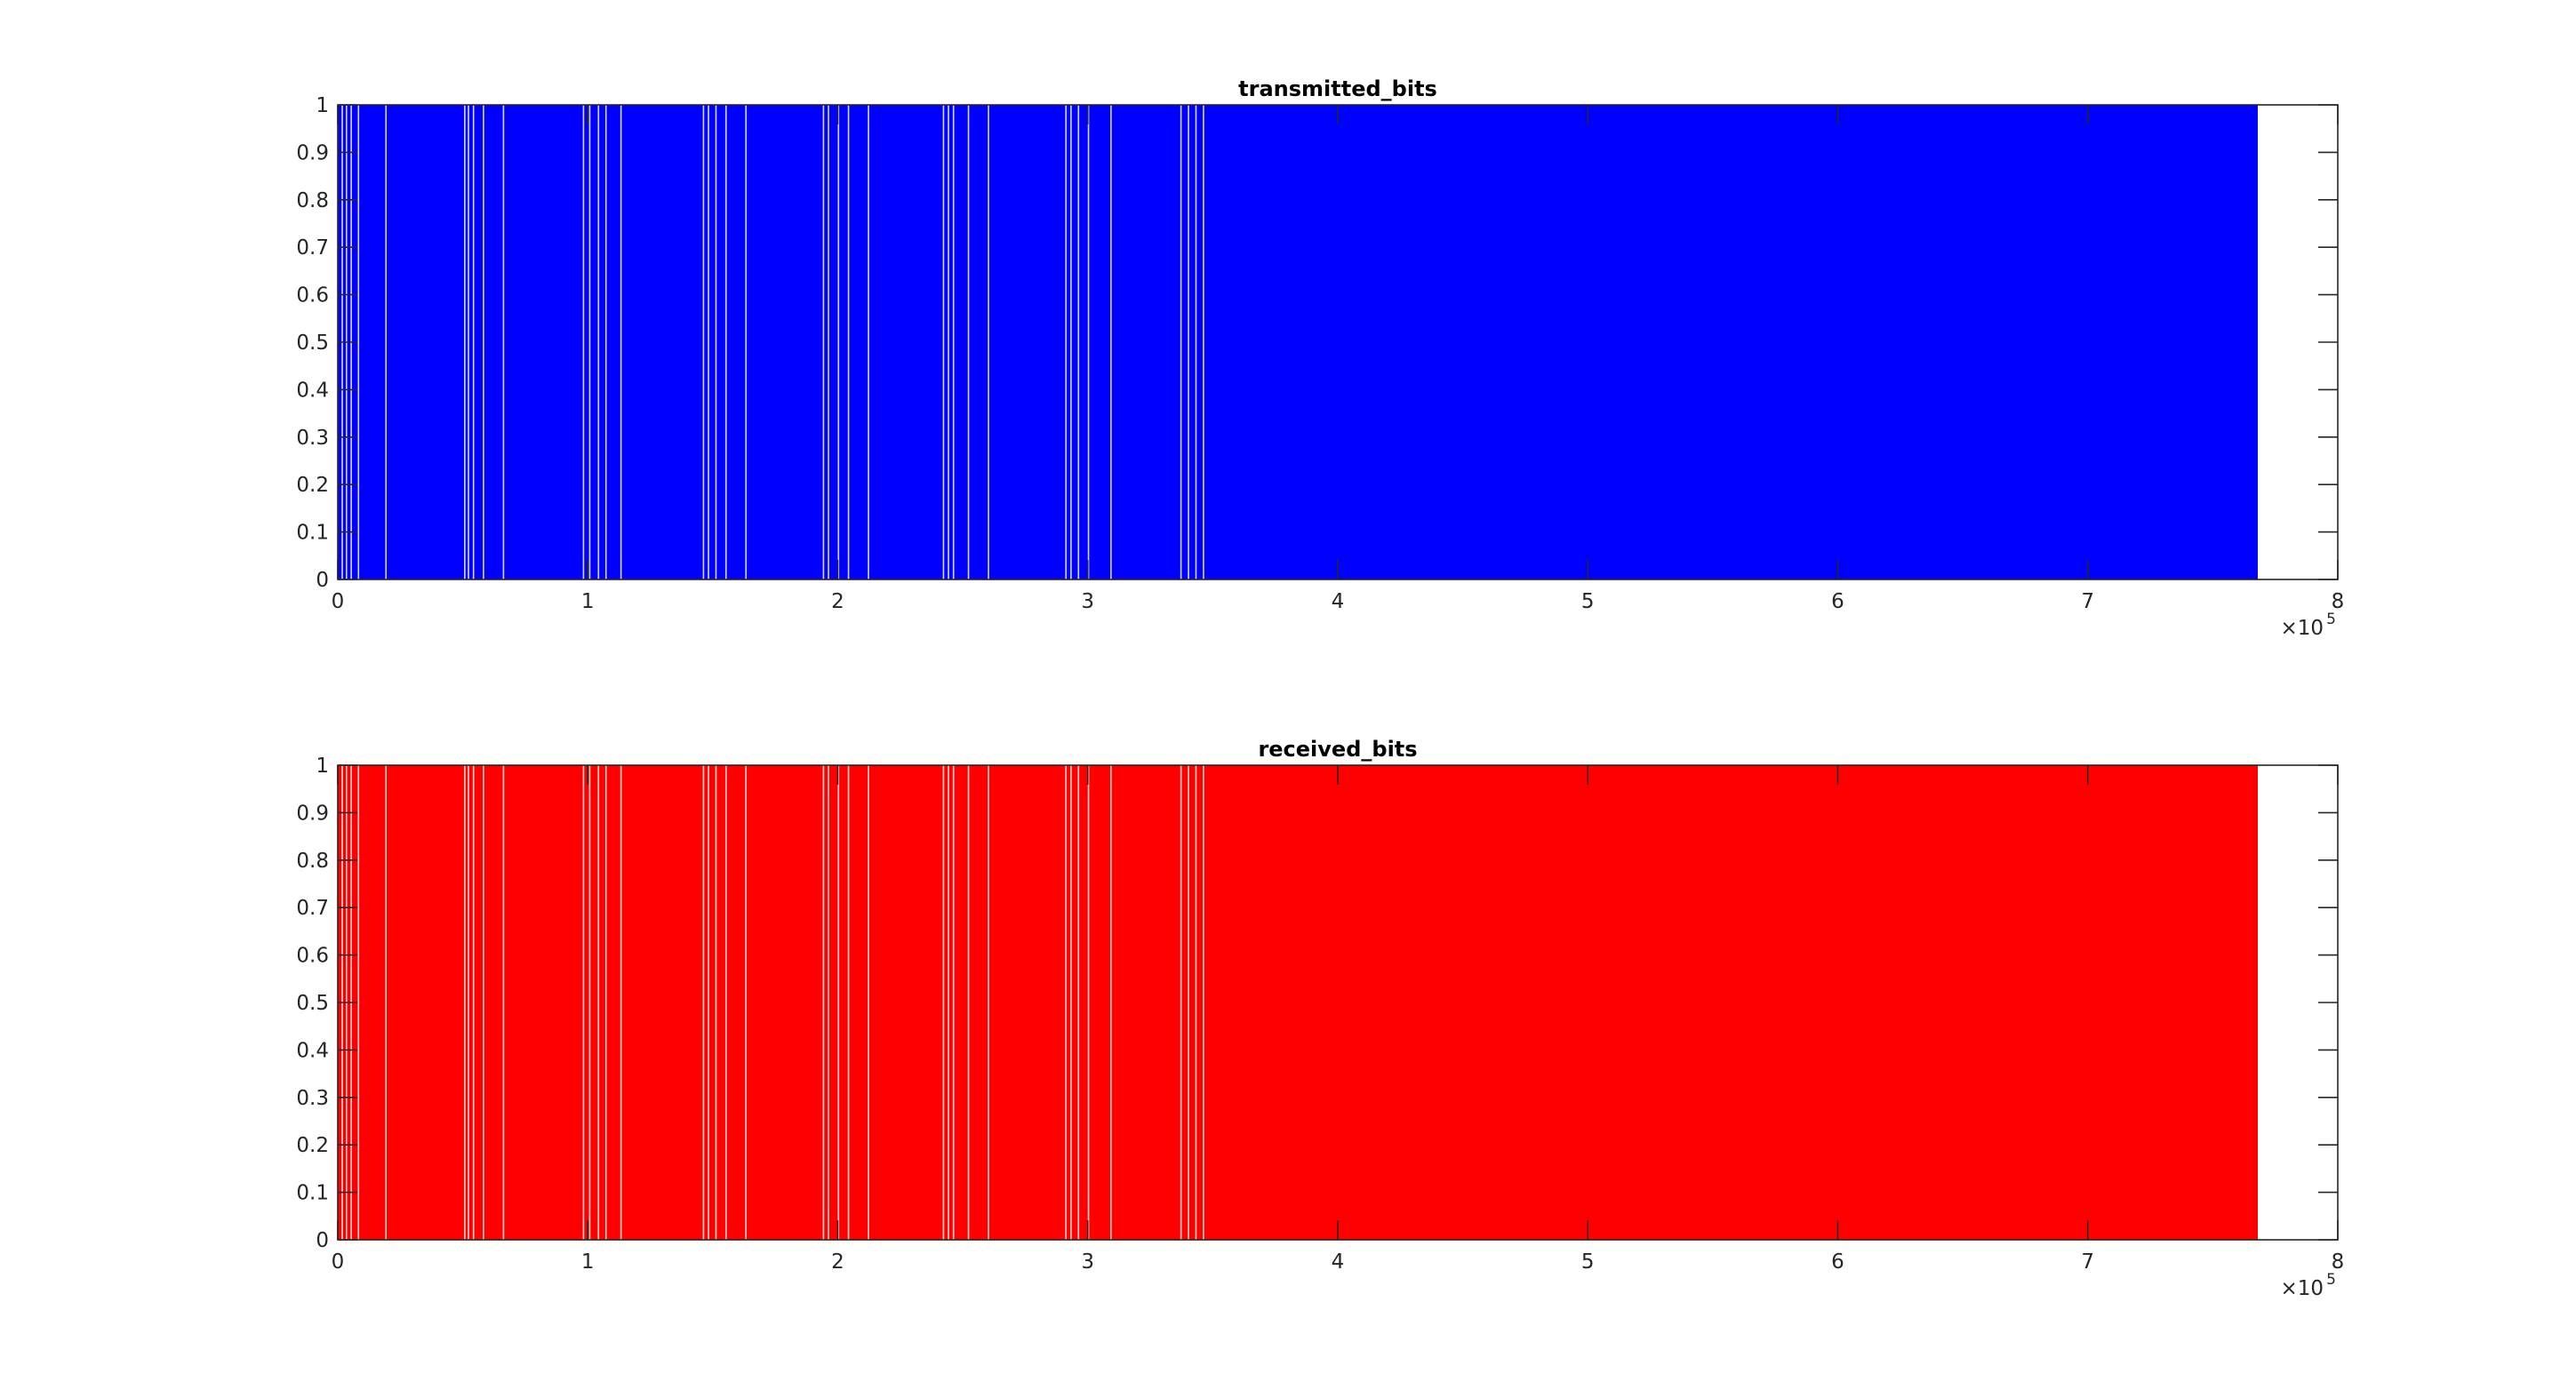 The image size is (2576, 1390). What do you see at coordinates (312, 1145) in the screenshot?
I see `y-tick-label: 0.2` at bounding box center [312, 1145].